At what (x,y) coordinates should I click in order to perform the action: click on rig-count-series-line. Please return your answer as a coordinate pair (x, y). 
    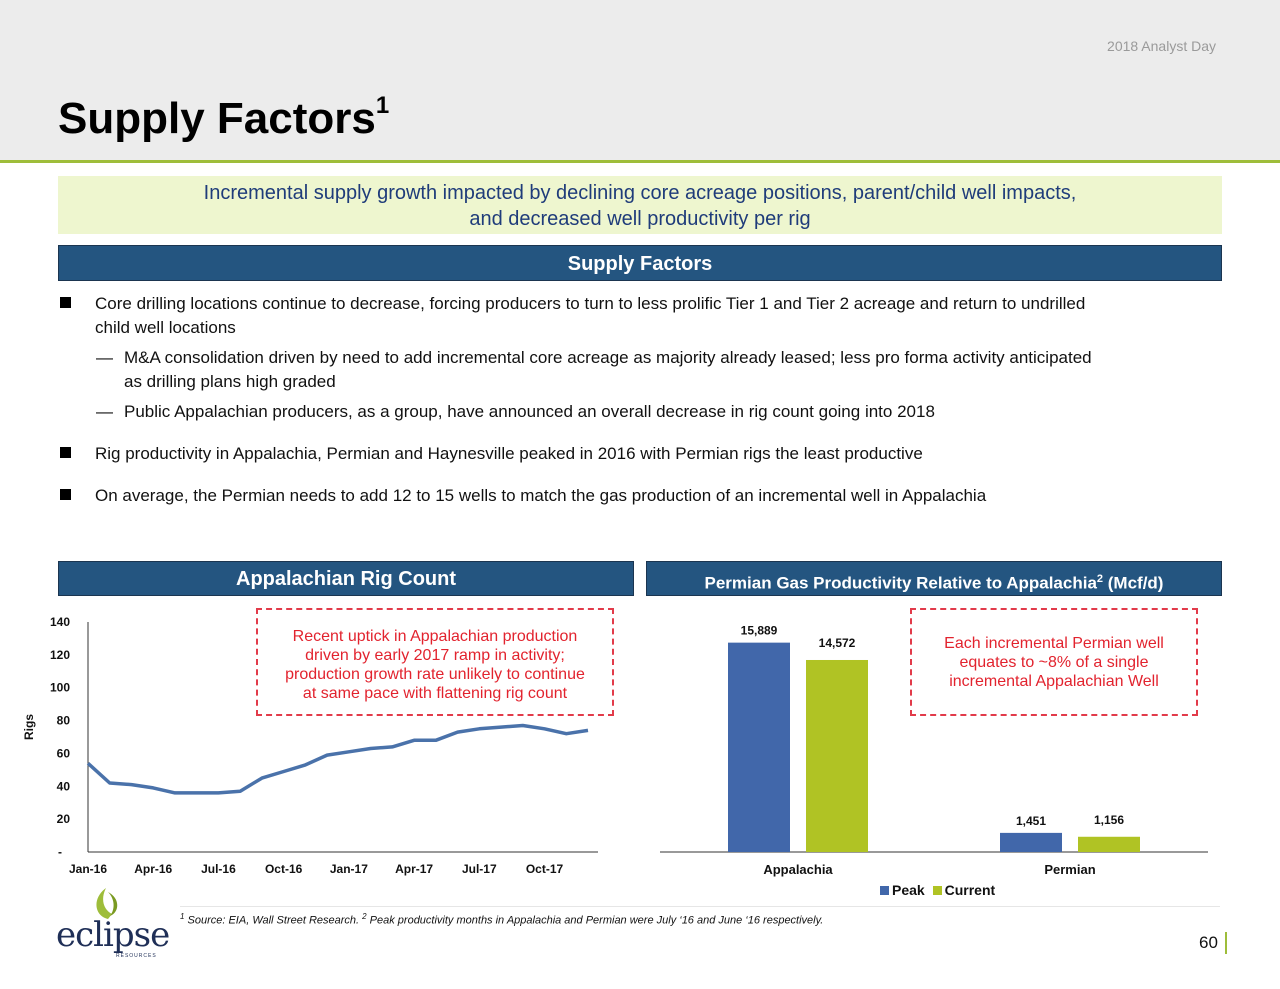
    Looking at the image, I should click on (337, 759).